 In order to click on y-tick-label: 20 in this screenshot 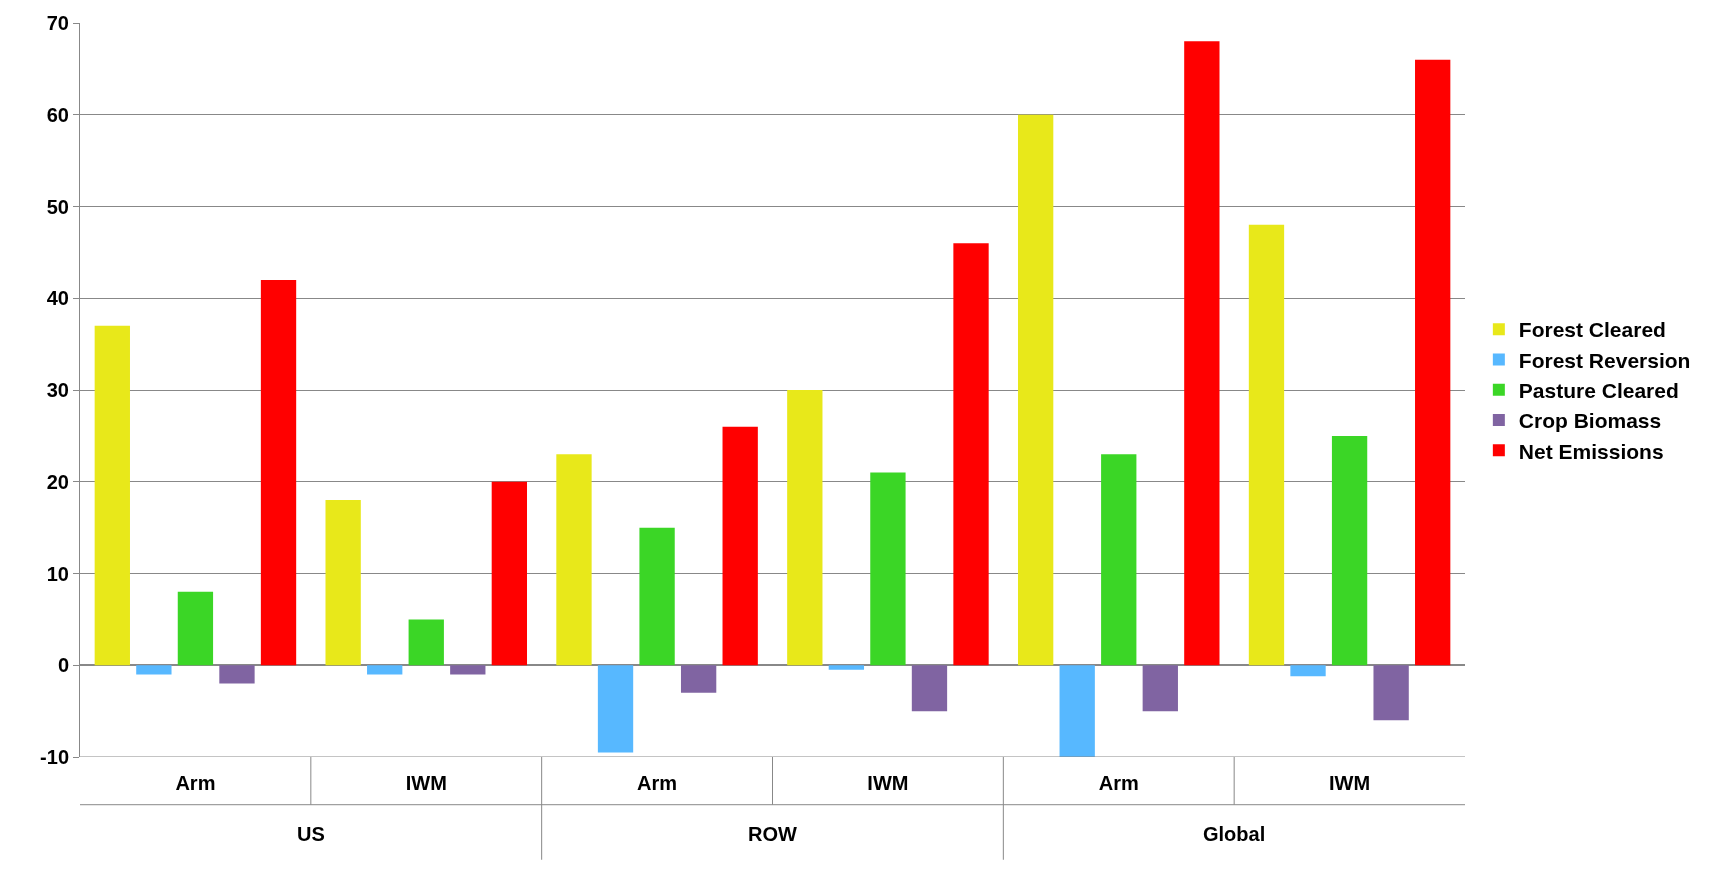, I will do `click(57, 481)`.